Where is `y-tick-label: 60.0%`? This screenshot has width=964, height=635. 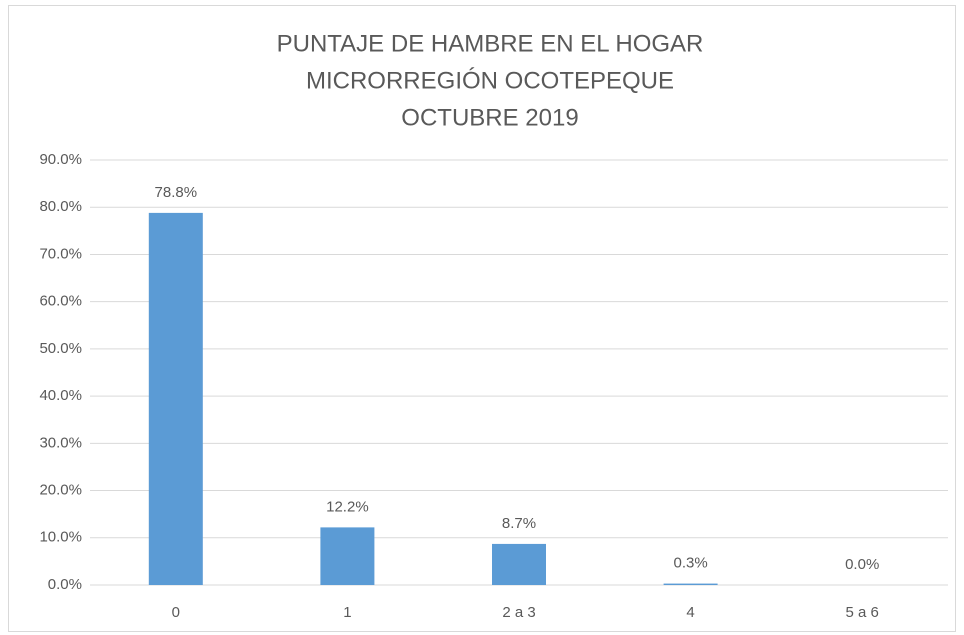 y-tick-label: 60.0% is located at coordinates (60, 301).